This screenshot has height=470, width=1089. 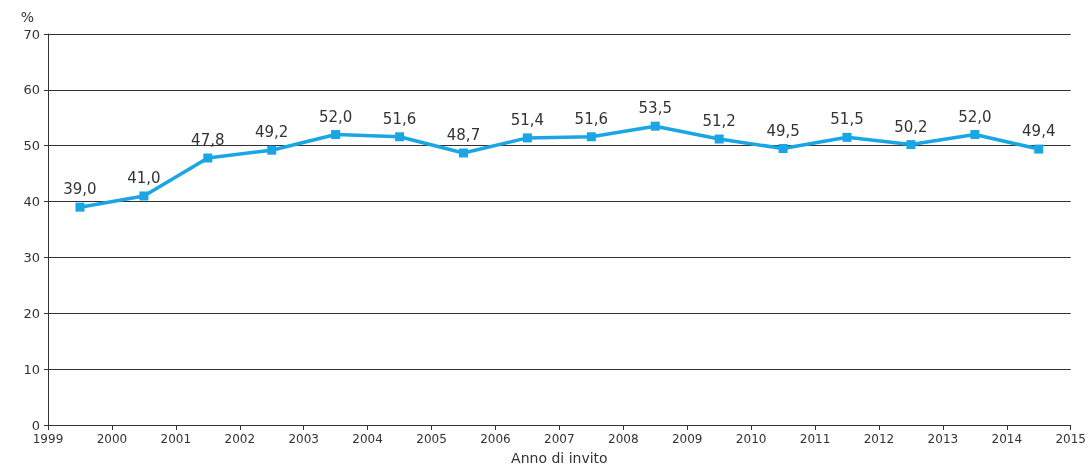 I want to click on x-axis-title: Anno di invito, so click(x=559, y=458).